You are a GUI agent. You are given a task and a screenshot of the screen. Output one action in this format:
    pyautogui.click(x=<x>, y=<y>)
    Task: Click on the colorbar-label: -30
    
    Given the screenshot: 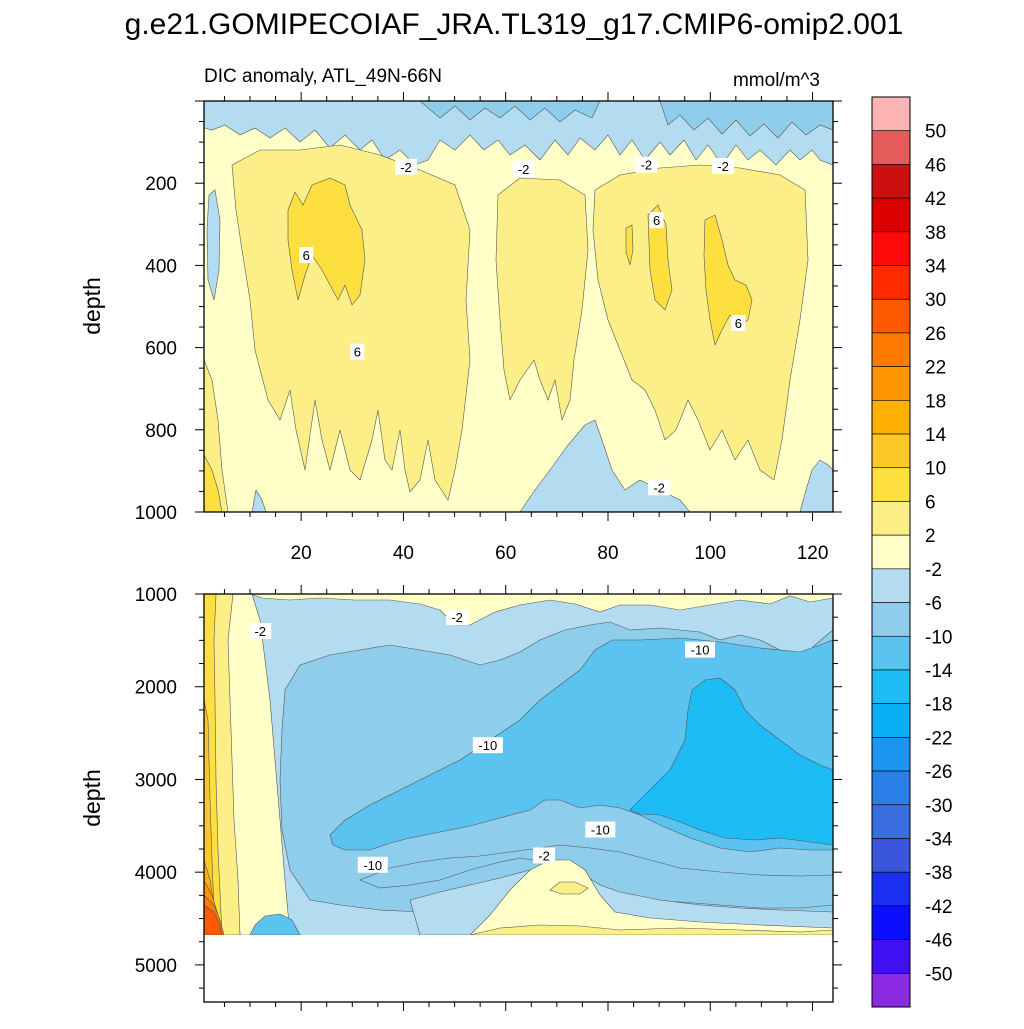 What is the action you would take?
    pyautogui.click(x=938, y=806)
    